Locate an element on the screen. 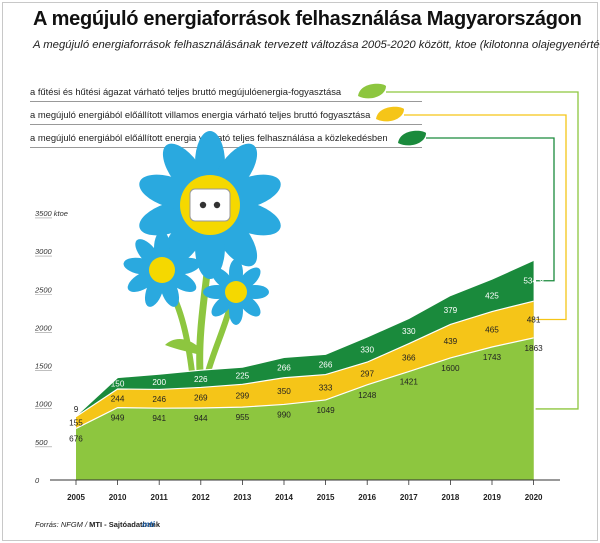 The height and width of the screenshot is (543, 600). x-tick-label: 2010 is located at coordinates (118, 497).